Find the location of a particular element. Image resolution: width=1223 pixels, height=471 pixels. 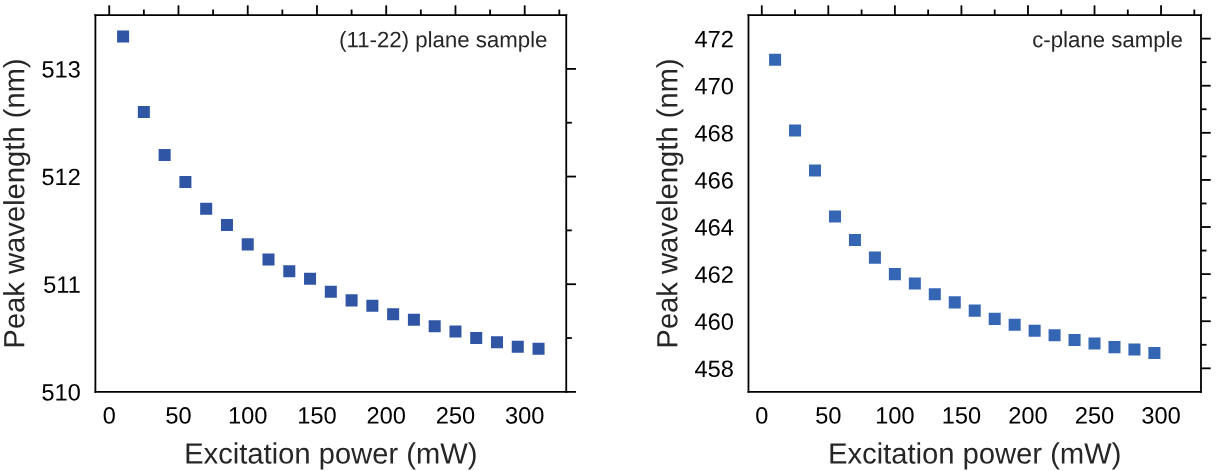

y-tick-label: 512 is located at coordinates (61, 177).